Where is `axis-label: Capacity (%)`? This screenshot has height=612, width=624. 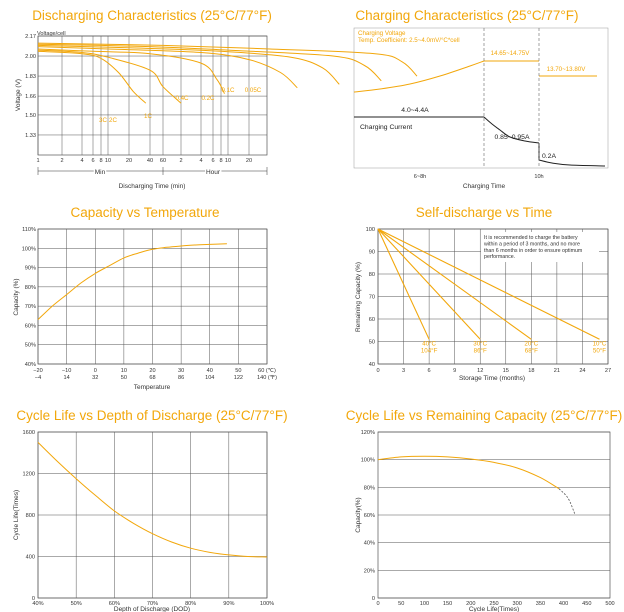
axis-label: Capacity (%) is located at coordinates (16, 296).